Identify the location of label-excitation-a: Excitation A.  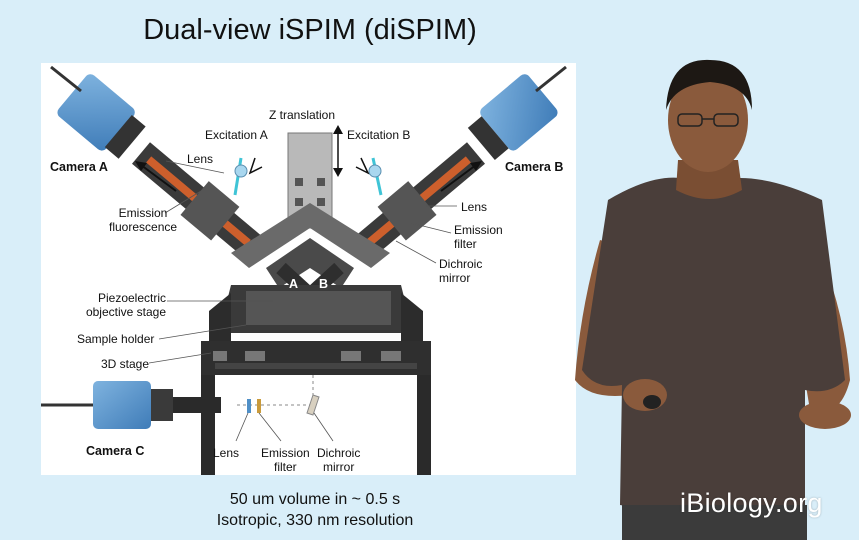
(236, 135).